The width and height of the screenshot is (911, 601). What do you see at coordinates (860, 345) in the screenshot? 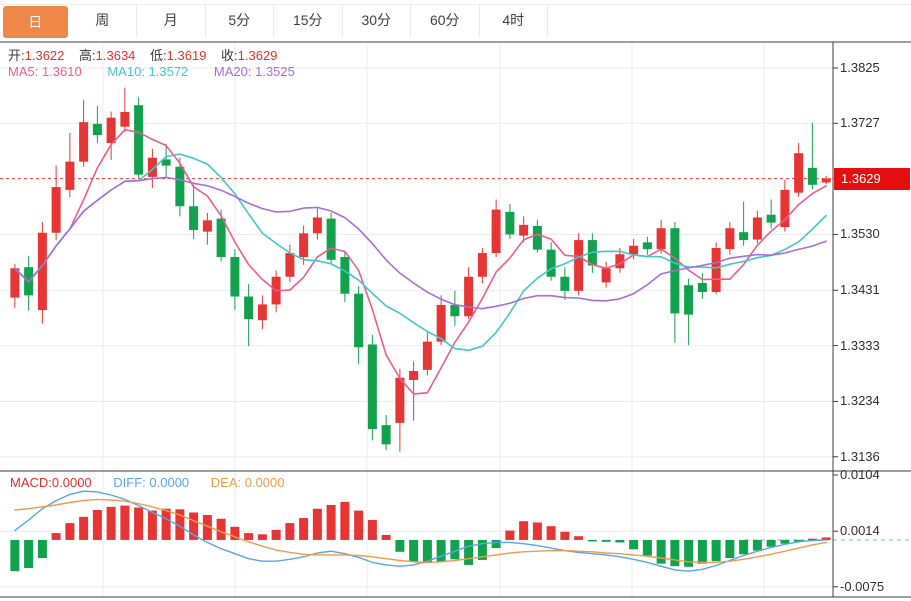
I see `price-tick-label: 1.3333` at bounding box center [860, 345].